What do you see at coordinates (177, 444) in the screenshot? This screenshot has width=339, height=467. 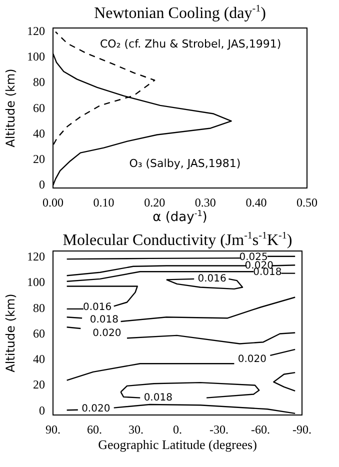 I see `x-axis-title: Geographic Latitude (degrees)` at bounding box center [177, 444].